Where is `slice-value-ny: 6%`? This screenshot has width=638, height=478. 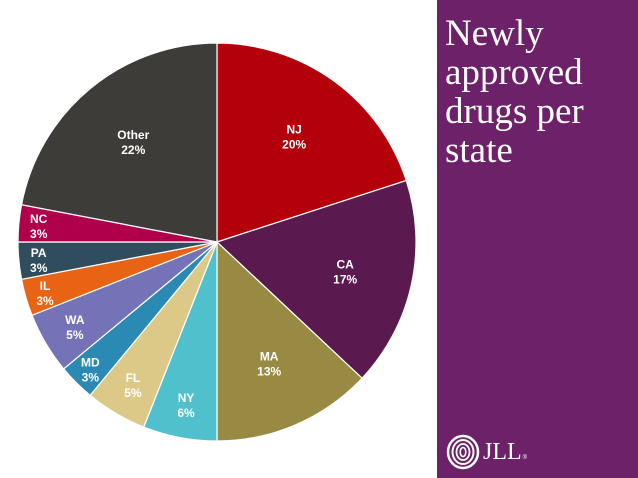 slice-value-ny: 6% is located at coordinates (186, 413).